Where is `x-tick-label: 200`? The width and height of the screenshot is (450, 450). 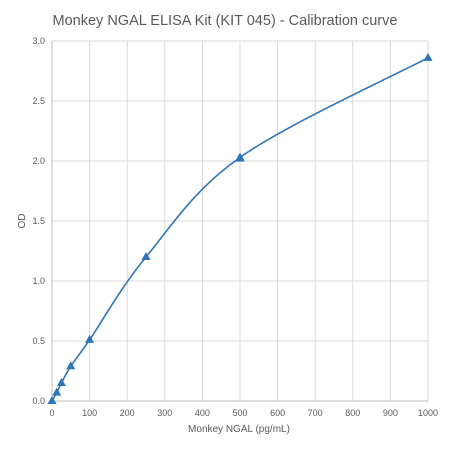
x-tick-label: 200 is located at coordinates (127, 413).